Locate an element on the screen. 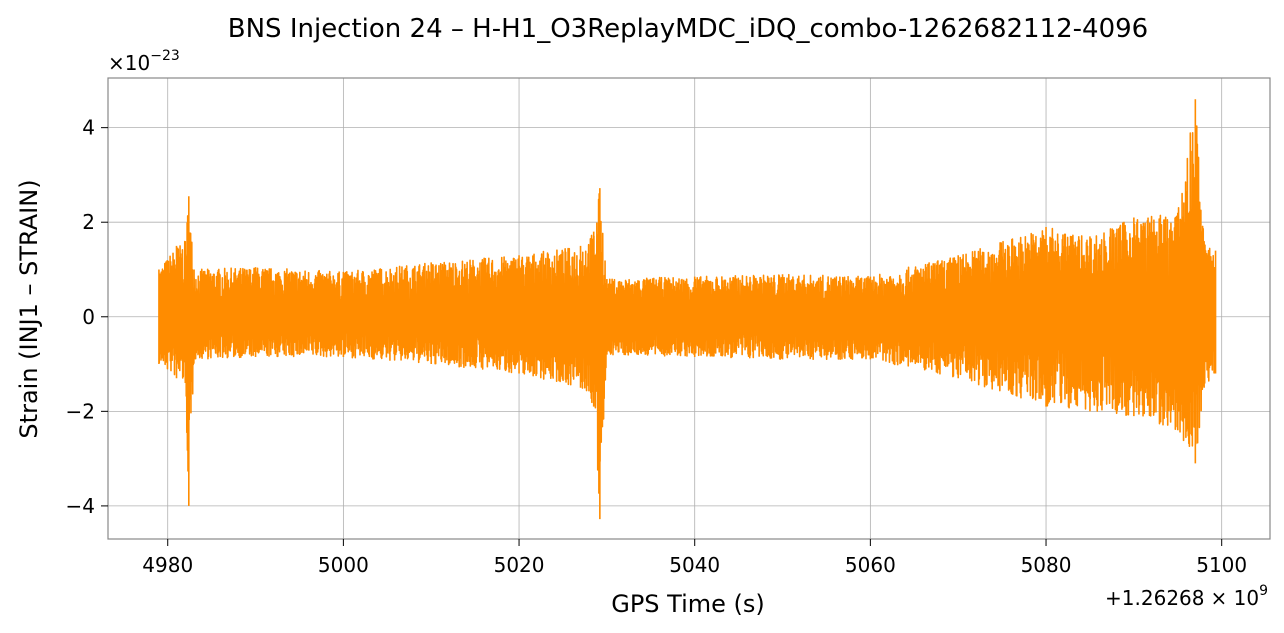 This screenshot has width=1284, height=633. y-tick-label: 2 is located at coordinates (88, 222).